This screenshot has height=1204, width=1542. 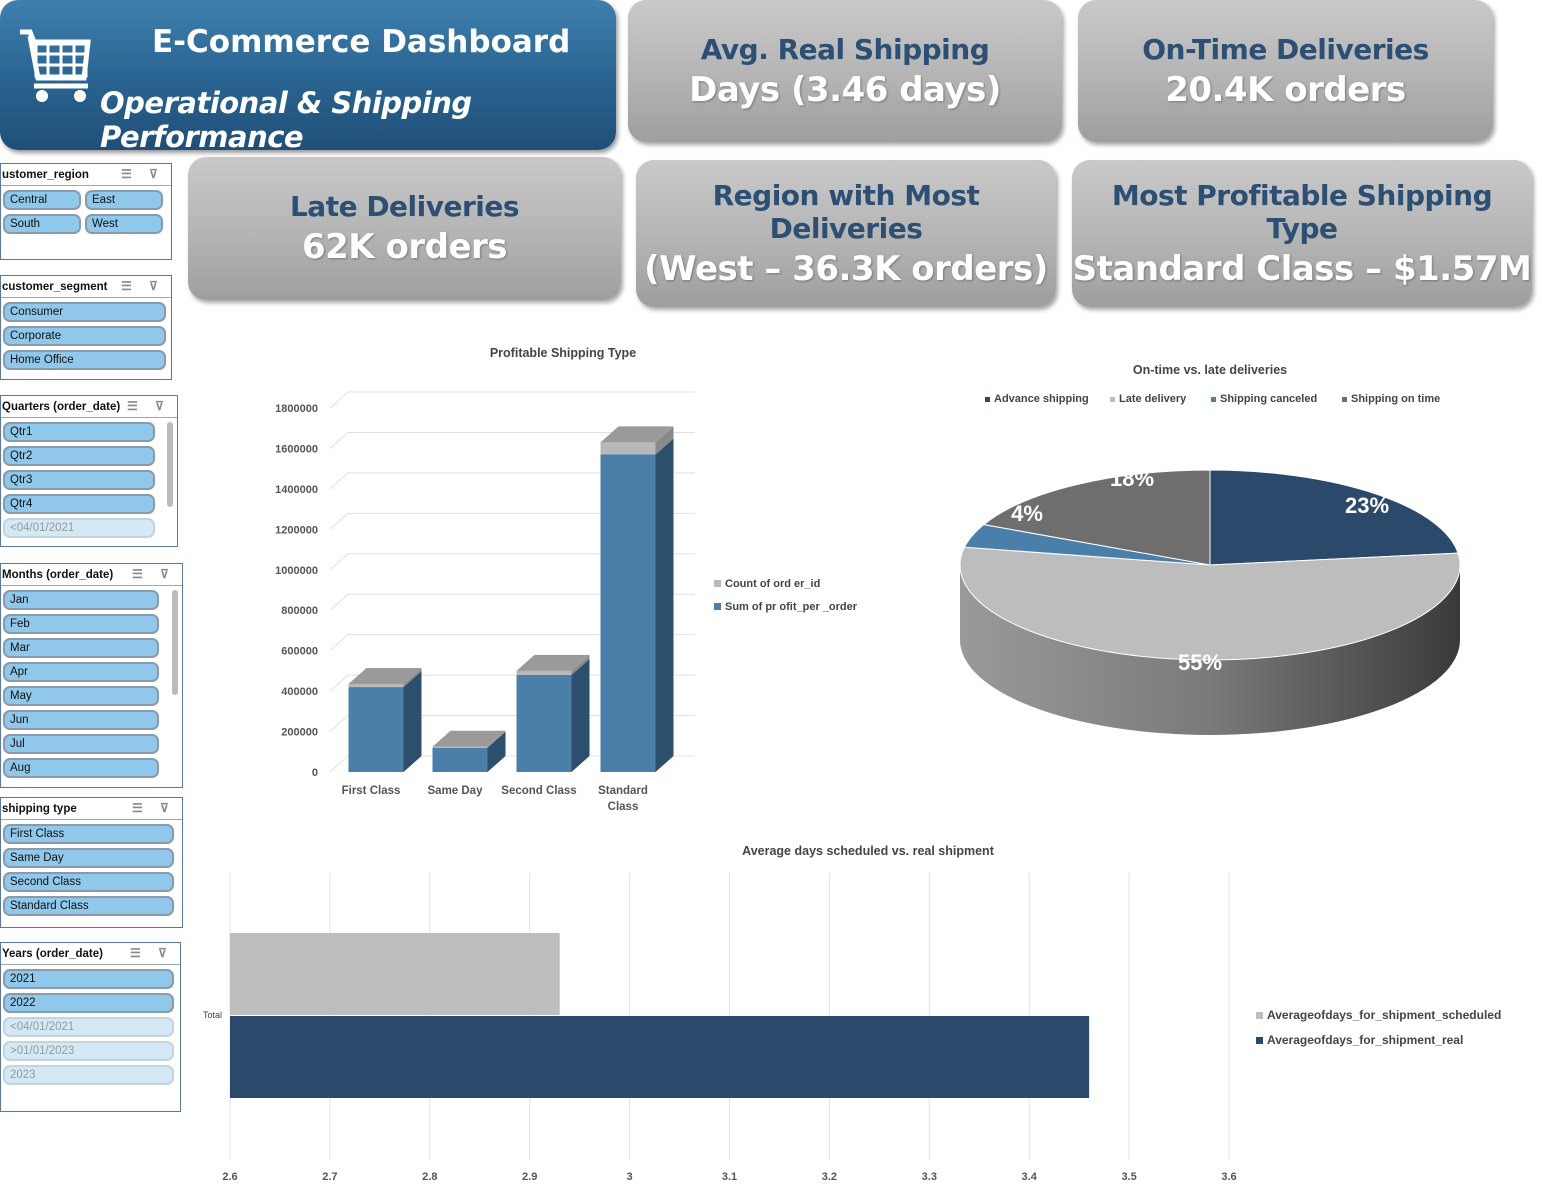 I want to click on x-tick-label: 3.1, so click(x=729, y=1177).